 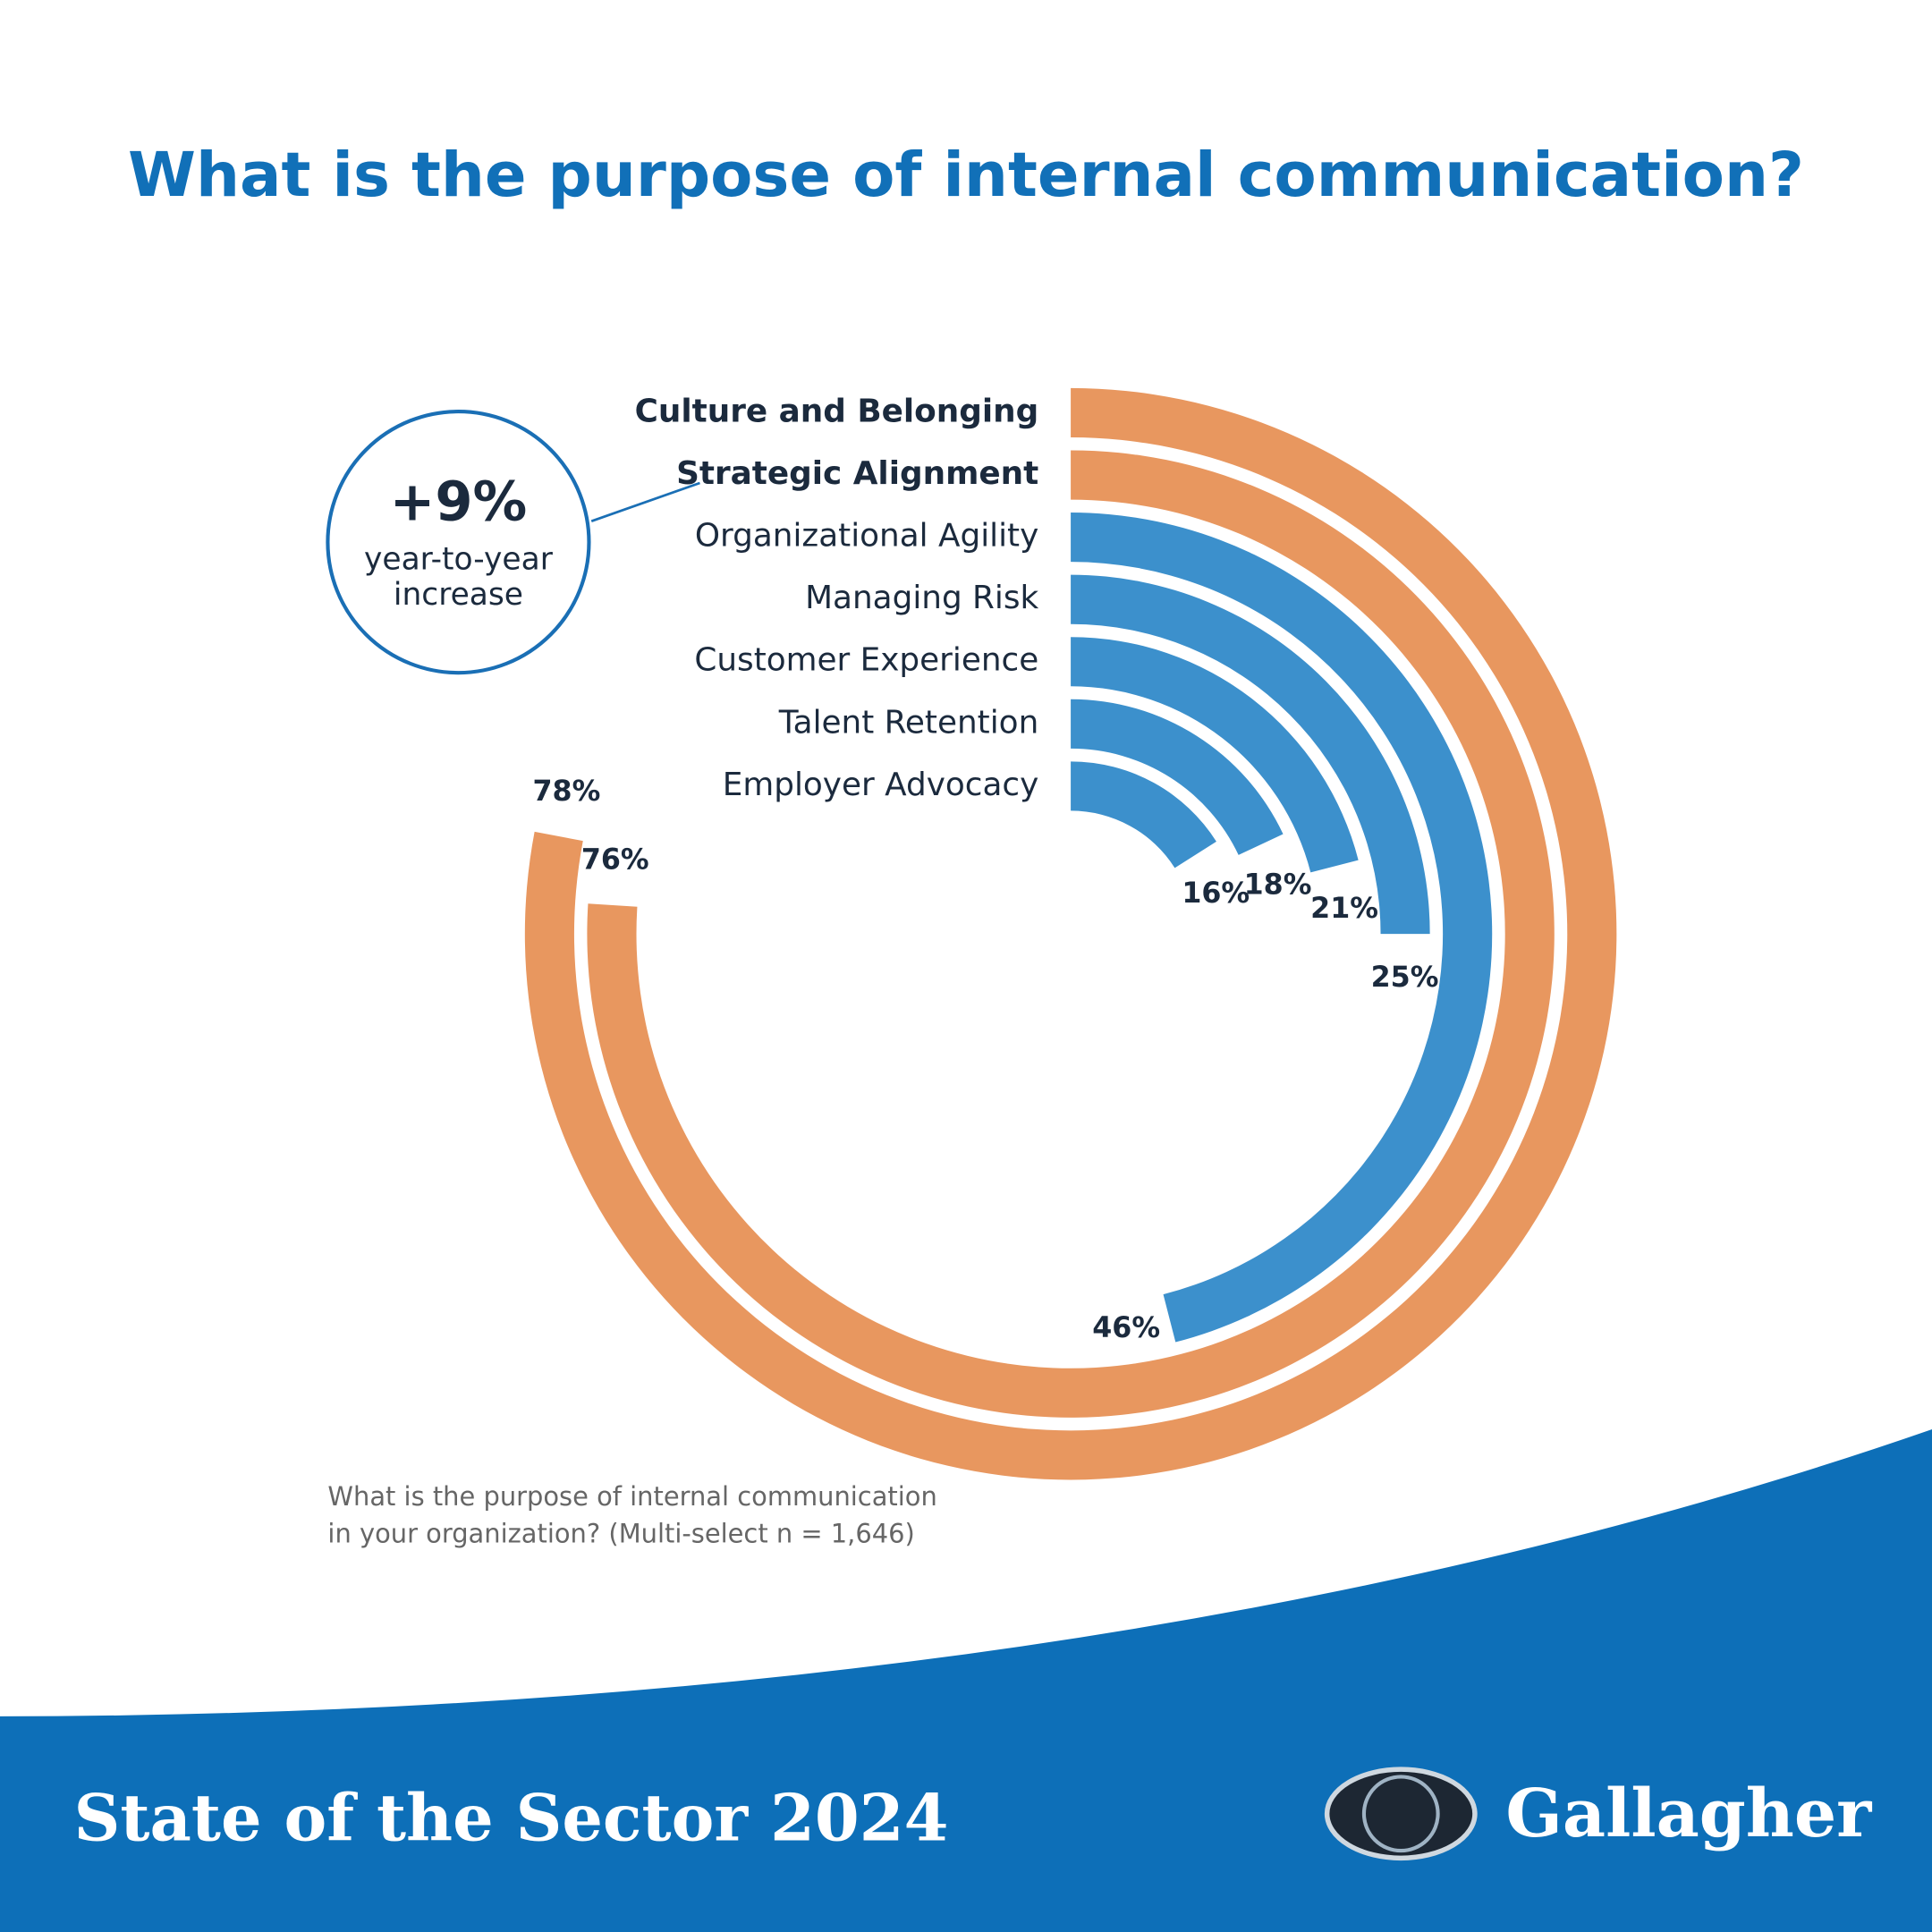 What do you see at coordinates (1688, 1813) in the screenshot?
I see `brand: Gallagher` at bounding box center [1688, 1813].